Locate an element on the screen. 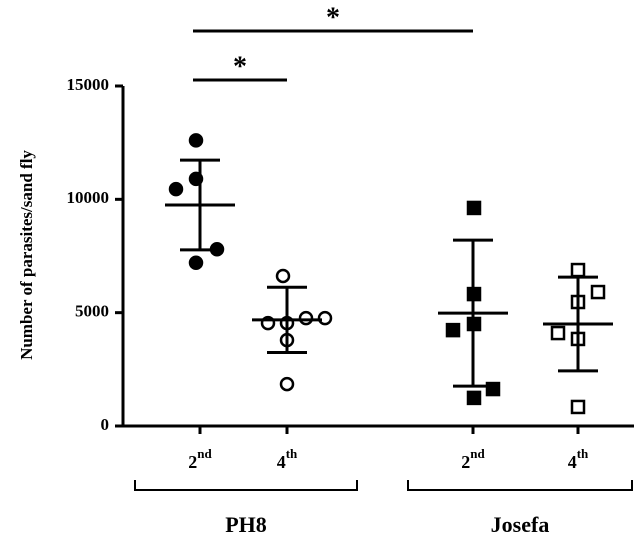 Image resolution: width=634 pixels, height=542 pixels. y-tick-label: 0 is located at coordinates (105, 424).